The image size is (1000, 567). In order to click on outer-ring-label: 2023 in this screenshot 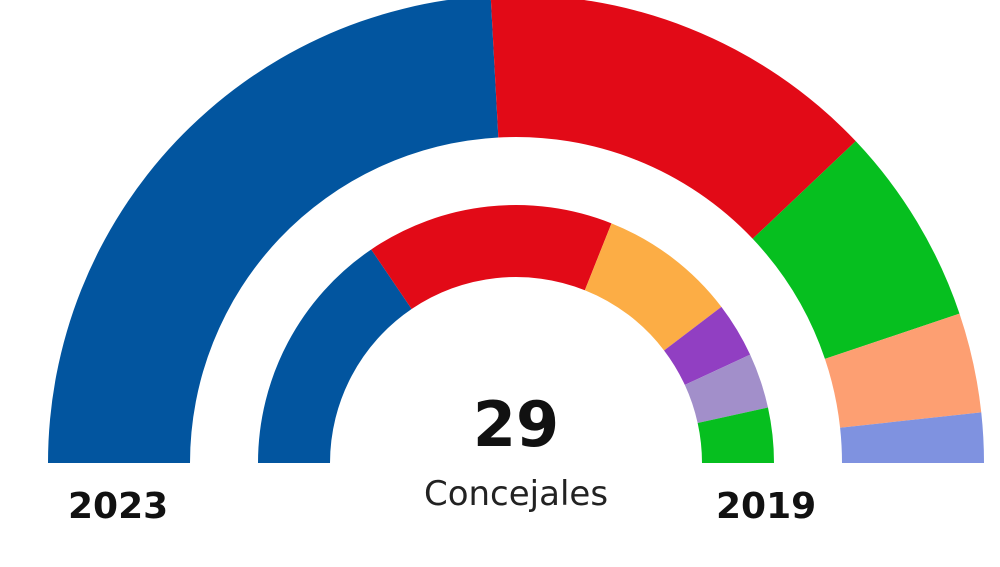, I will do `click(118, 506)`.